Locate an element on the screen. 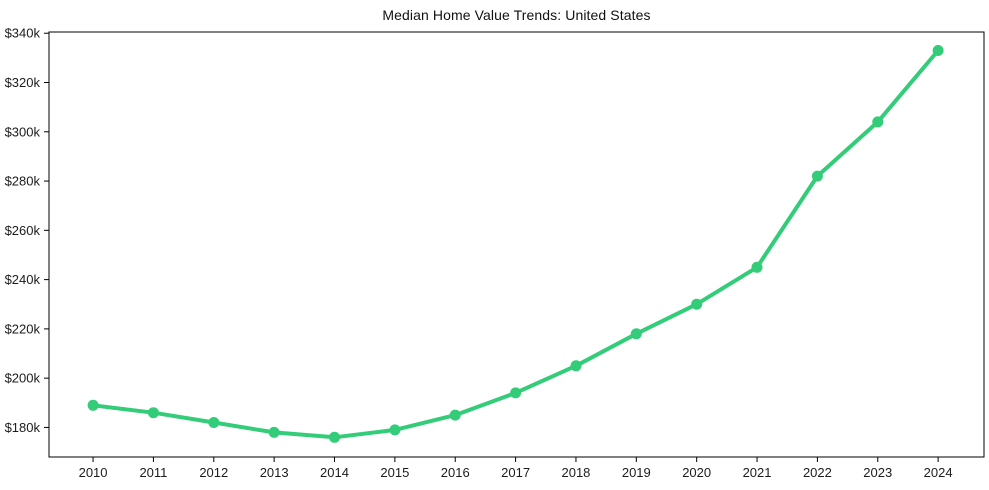 The height and width of the screenshot is (490, 989). y-axis-tick-label: $240k is located at coordinates (23, 279).